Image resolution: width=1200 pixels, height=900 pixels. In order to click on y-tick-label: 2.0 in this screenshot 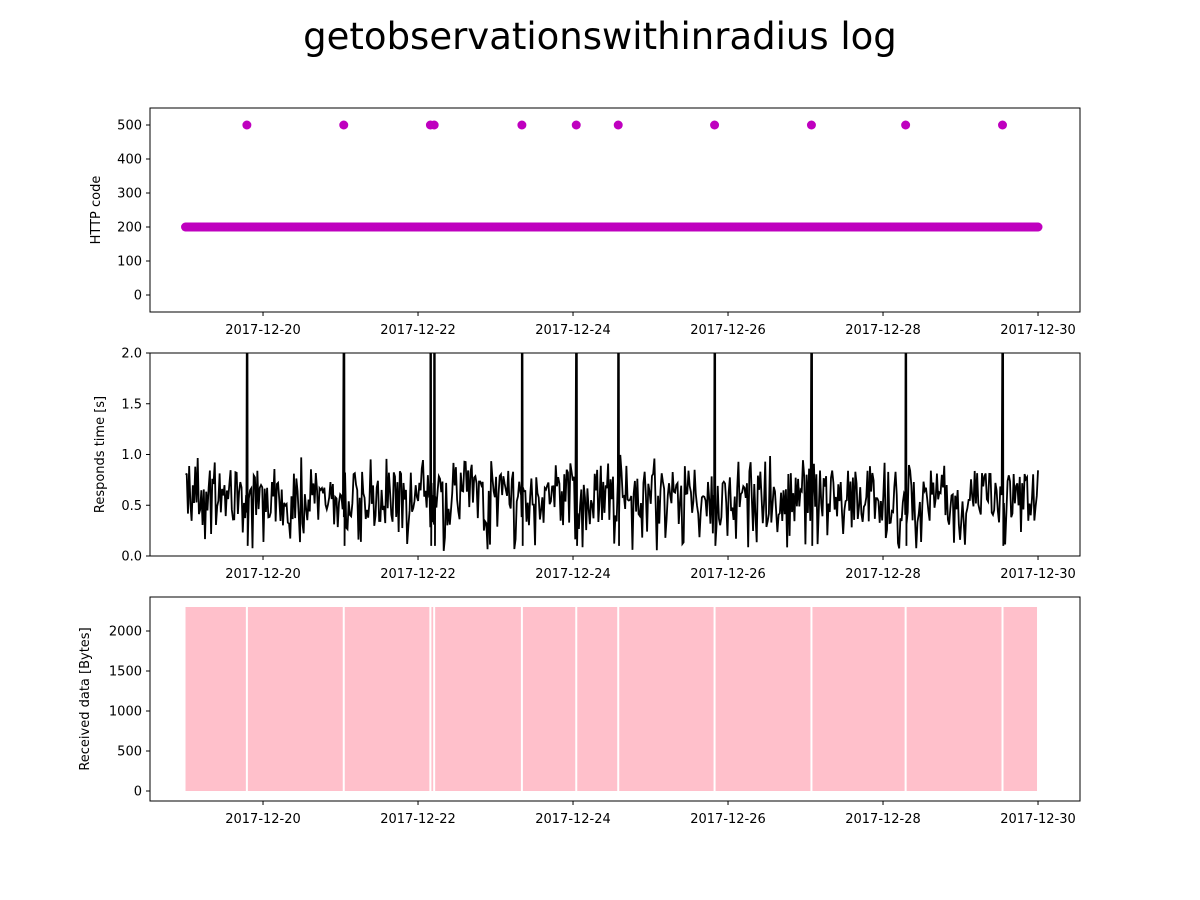, I will do `click(131, 354)`.